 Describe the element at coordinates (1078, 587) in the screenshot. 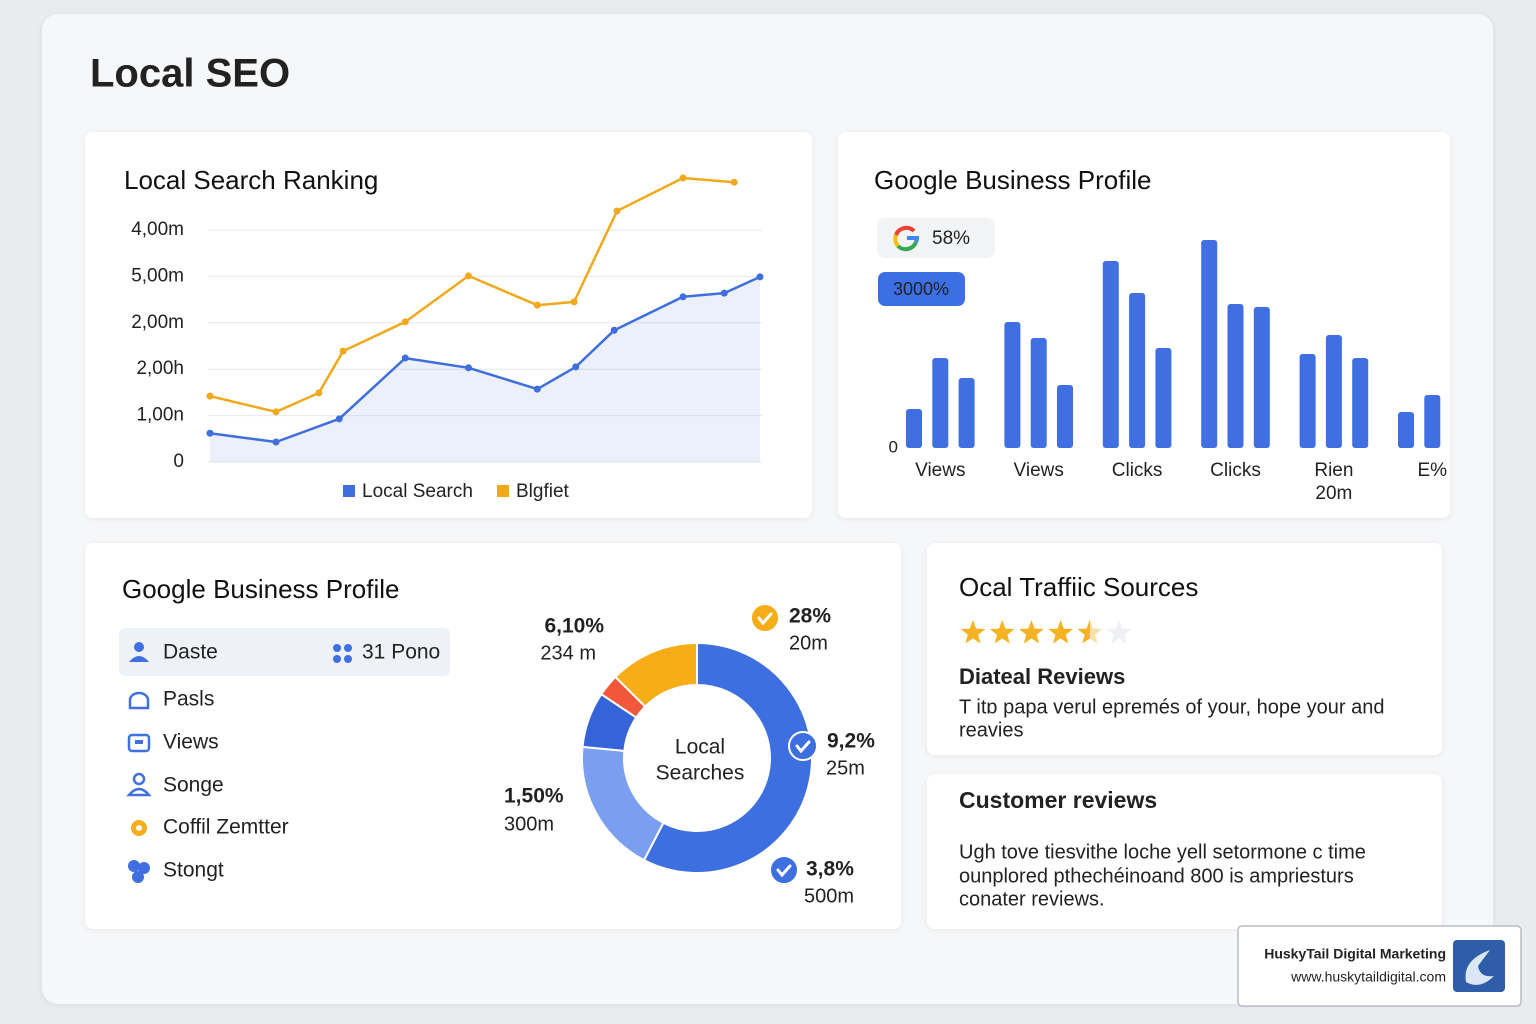

I see `panel-title: Ocal Traffiic Sources` at that location.